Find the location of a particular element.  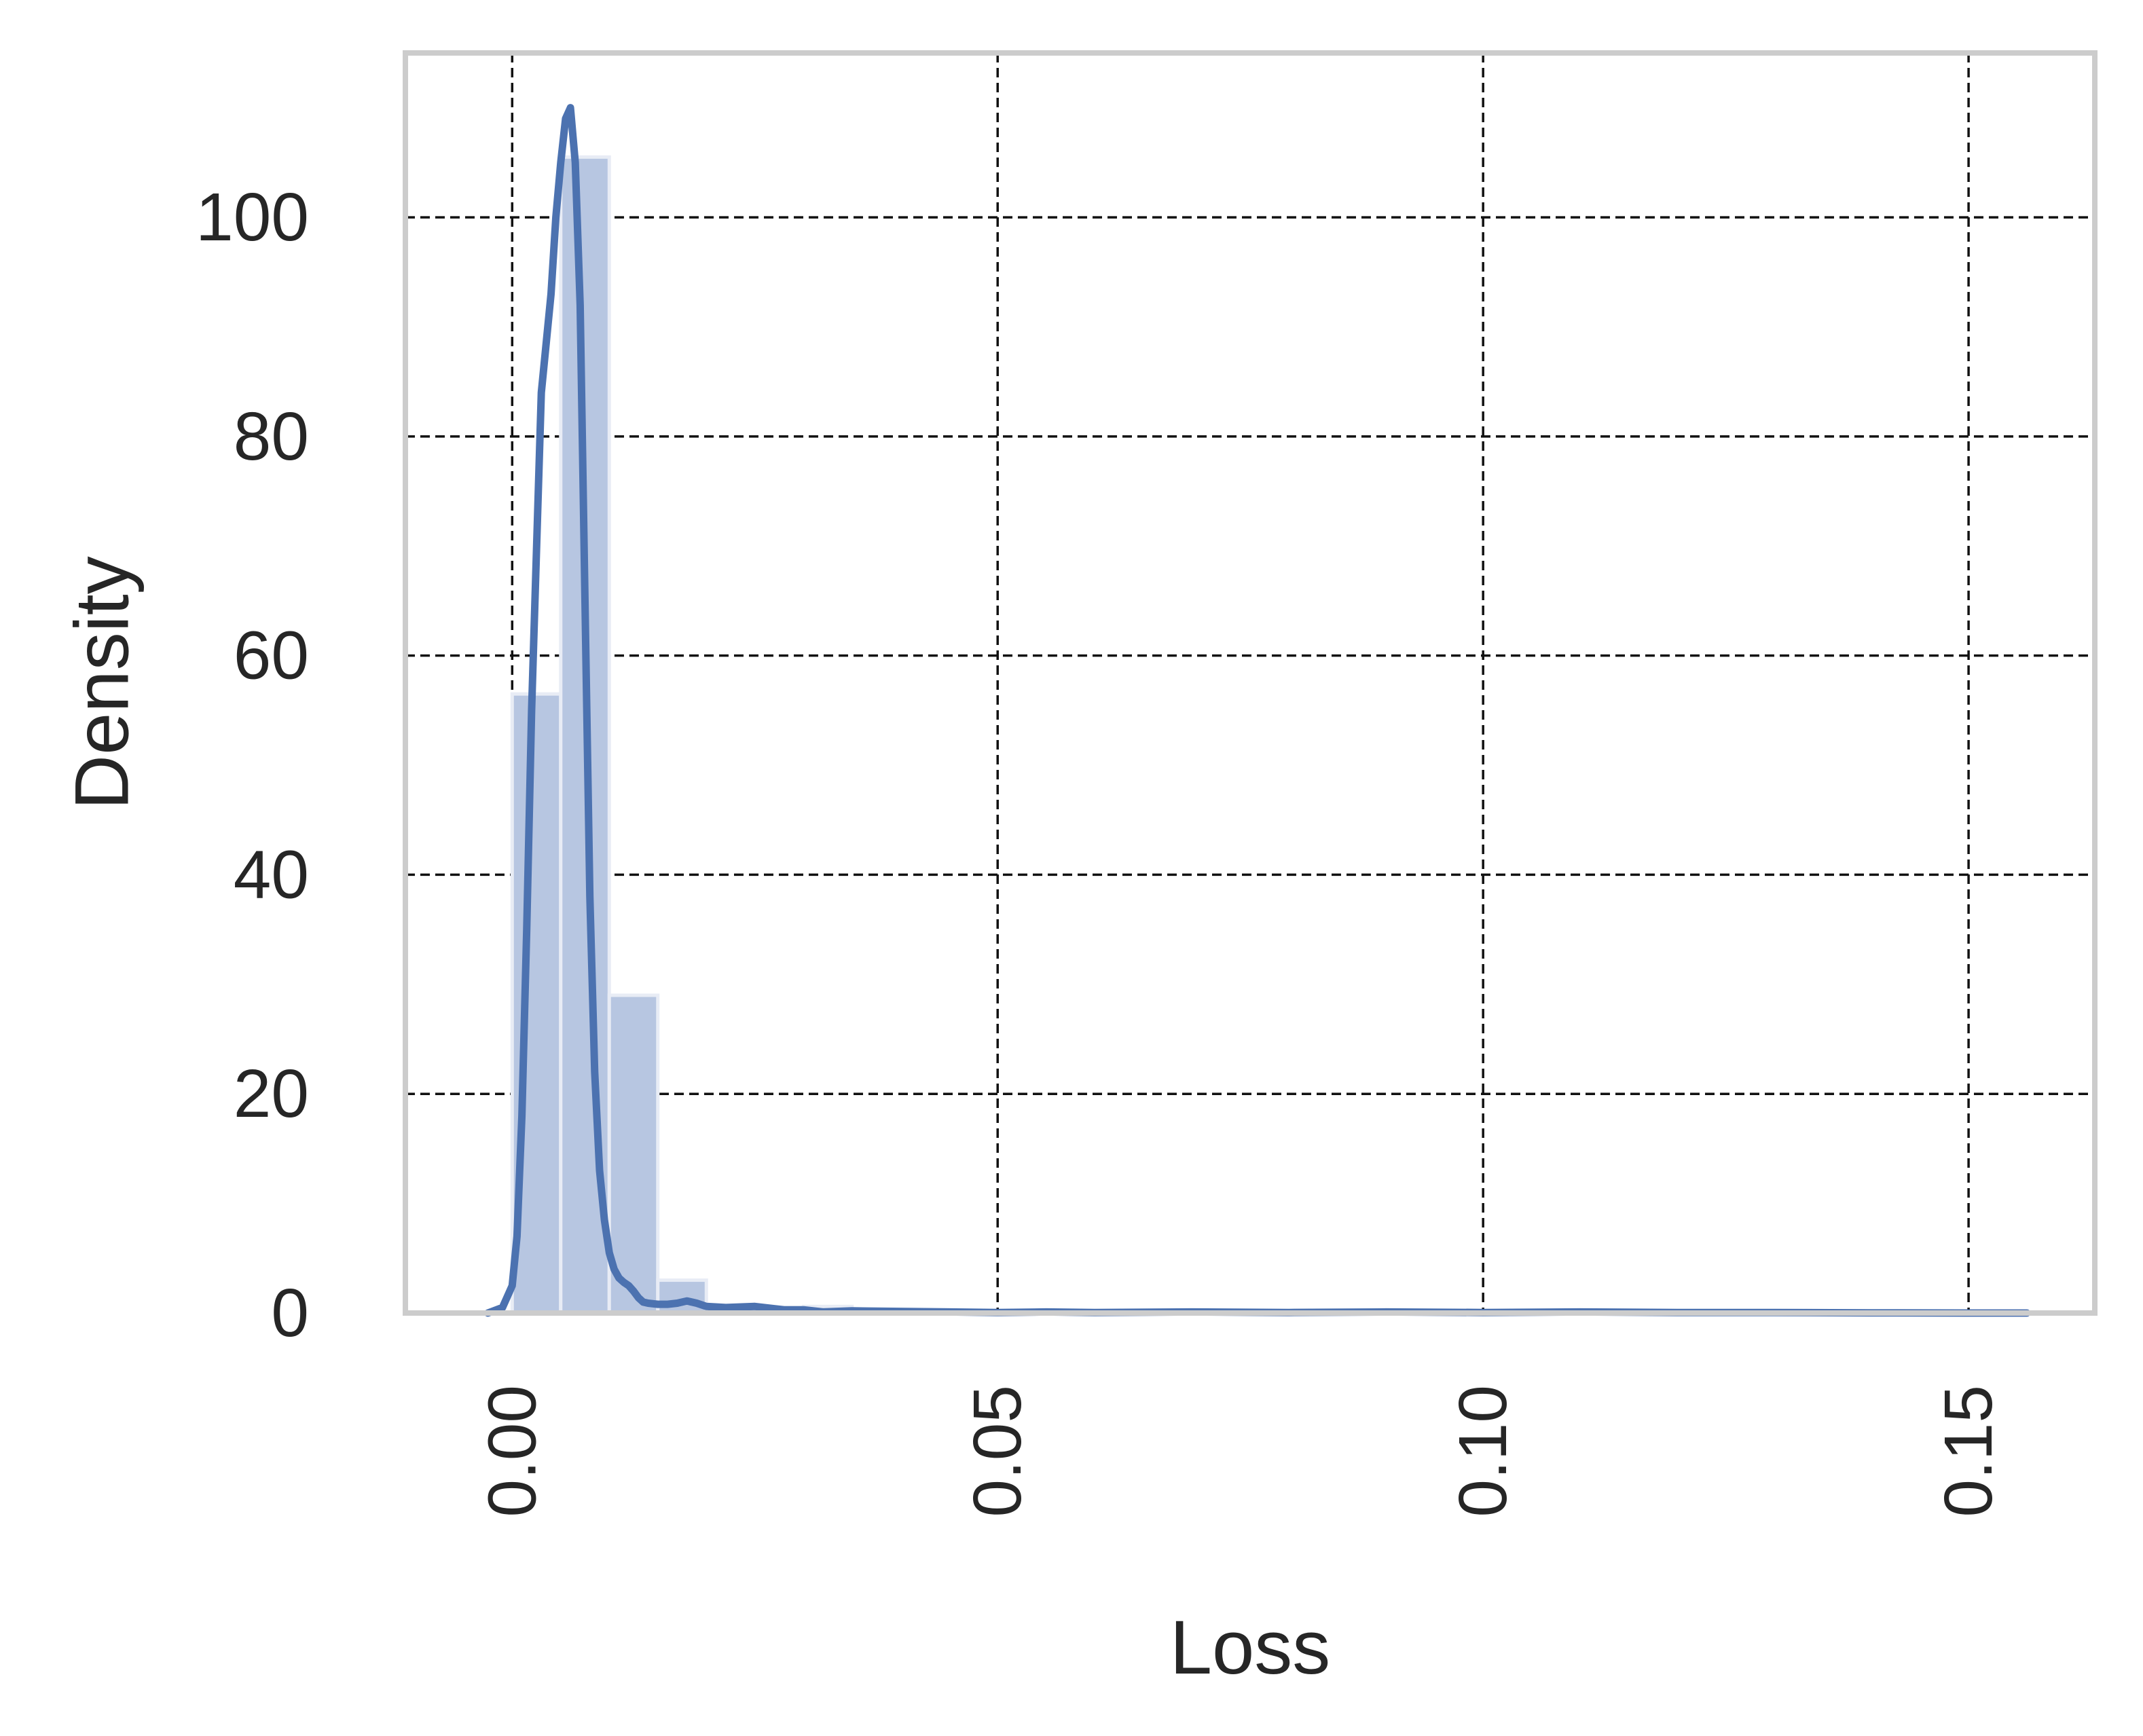

x-tick-label-0: 0.00 is located at coordinates (512, 1451).